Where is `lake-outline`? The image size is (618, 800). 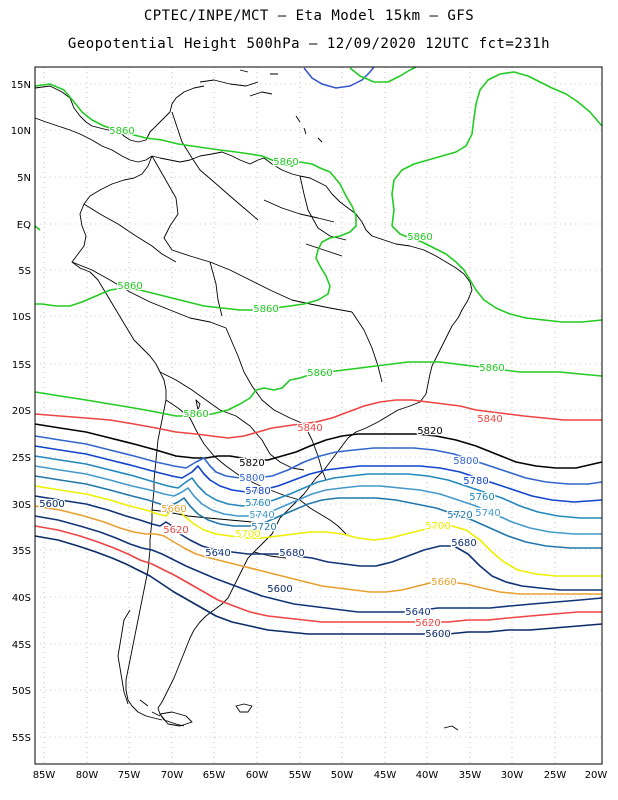
lake-outline is located at coordinates (339, 77).